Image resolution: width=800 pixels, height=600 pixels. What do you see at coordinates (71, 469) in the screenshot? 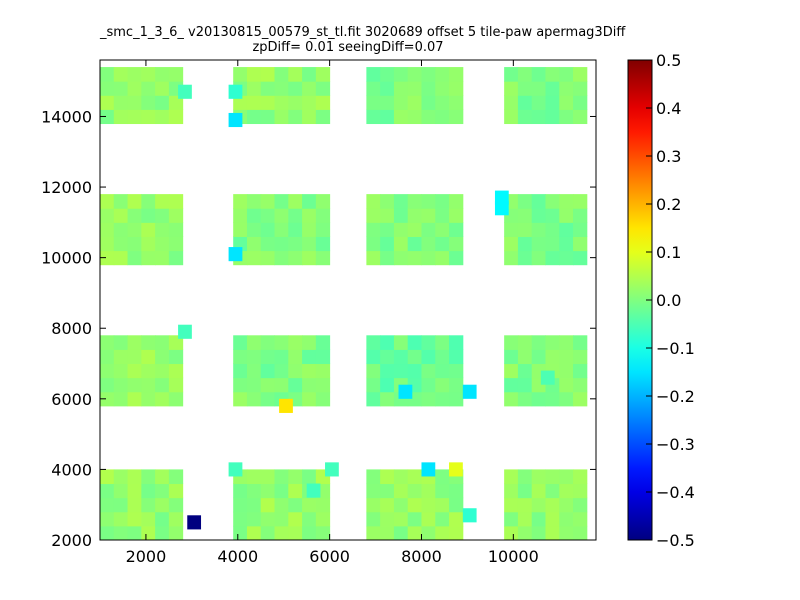
I see `y-tick-label: 4000` at bounding box center [71, 469].